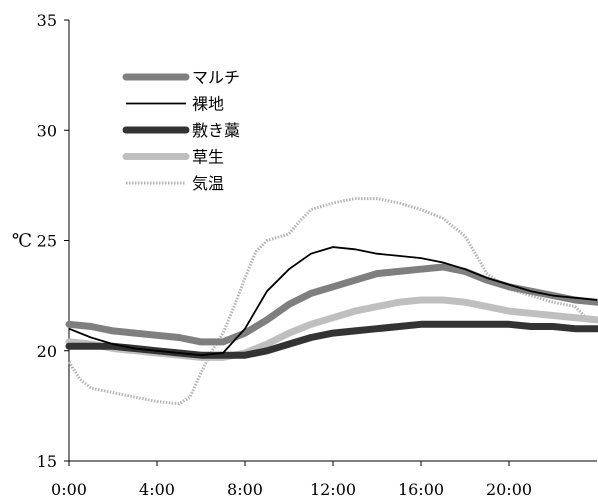 The height and width of the screenshot is (502, 598). Describe the element at coordinates (208, 104) in the screenshot. I see `legend-label-1: 裸地` at that location.